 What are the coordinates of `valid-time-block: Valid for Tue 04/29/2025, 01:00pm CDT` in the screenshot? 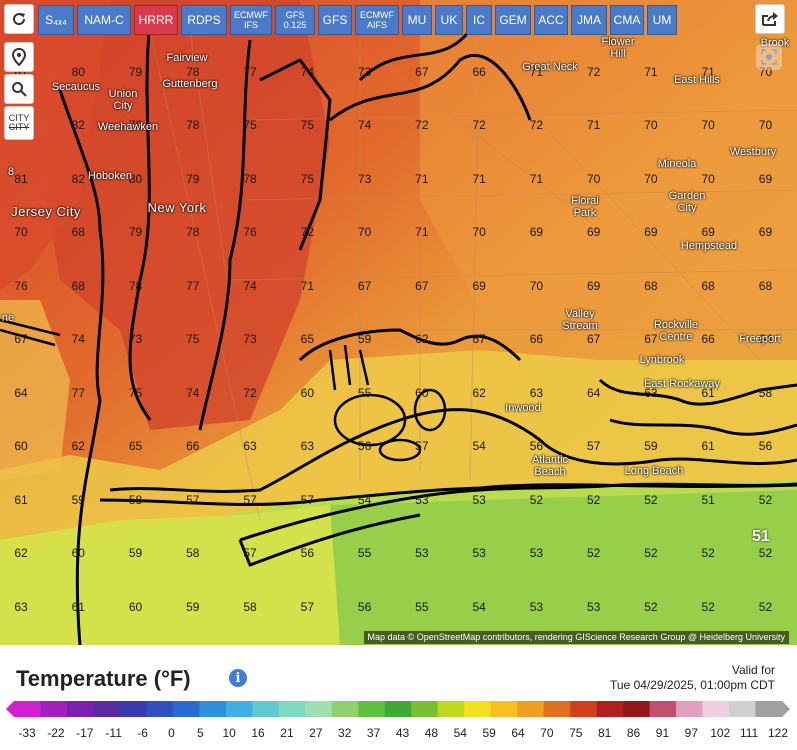 It's located at (692, 678).